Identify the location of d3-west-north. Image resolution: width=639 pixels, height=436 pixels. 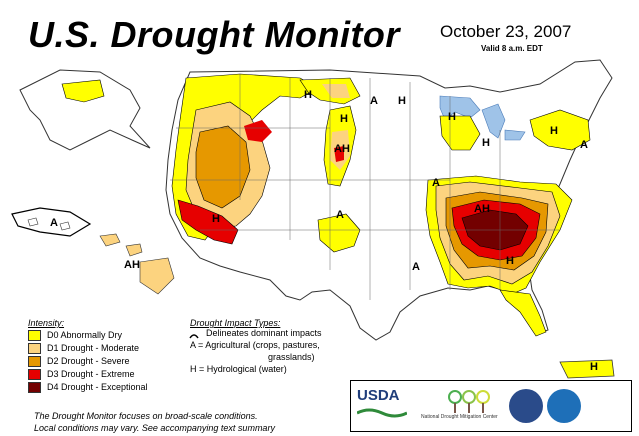
(258, 131).